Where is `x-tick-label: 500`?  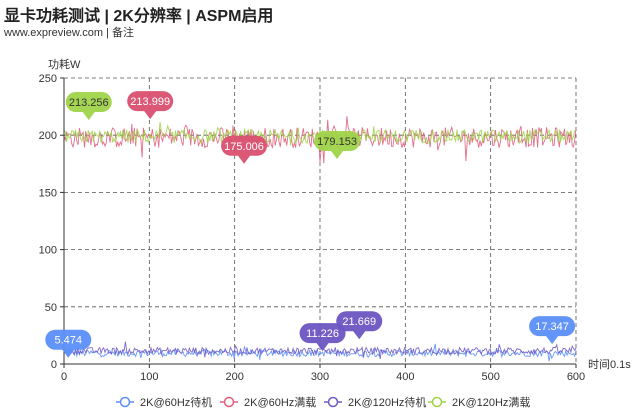
x-tick-label: 500 is located at coordinates (490, 377).